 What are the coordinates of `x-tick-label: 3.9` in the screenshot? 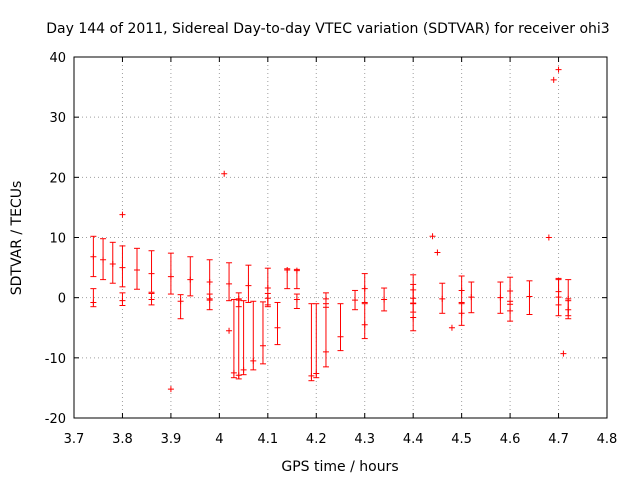 It's located at (171, 439).